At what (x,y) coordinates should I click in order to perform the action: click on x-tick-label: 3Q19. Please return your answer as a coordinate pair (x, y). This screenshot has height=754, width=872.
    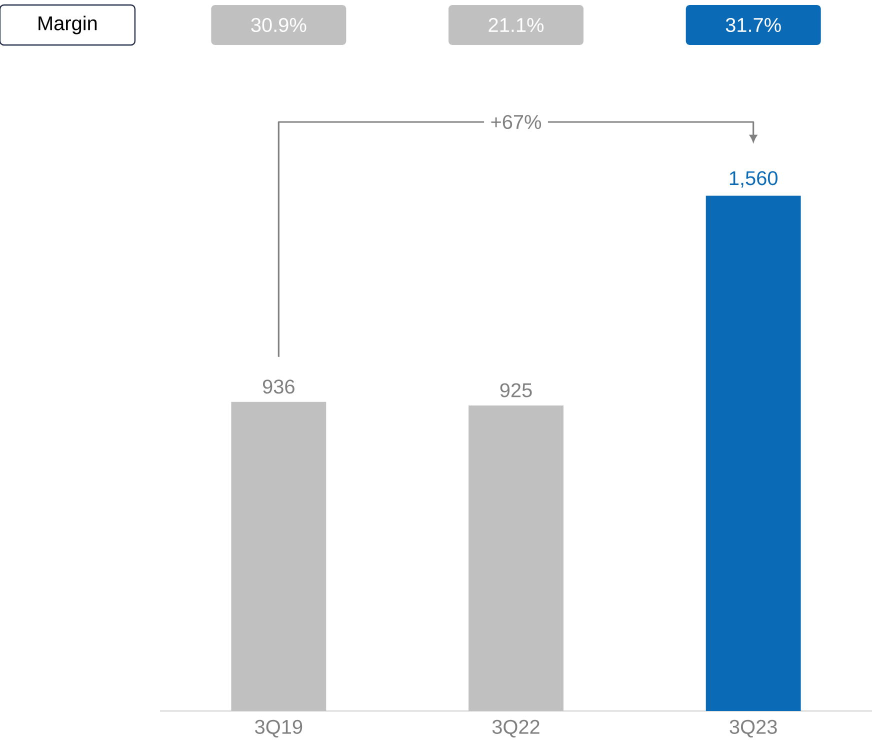
    Looking at the image, I should click on (278, 729).